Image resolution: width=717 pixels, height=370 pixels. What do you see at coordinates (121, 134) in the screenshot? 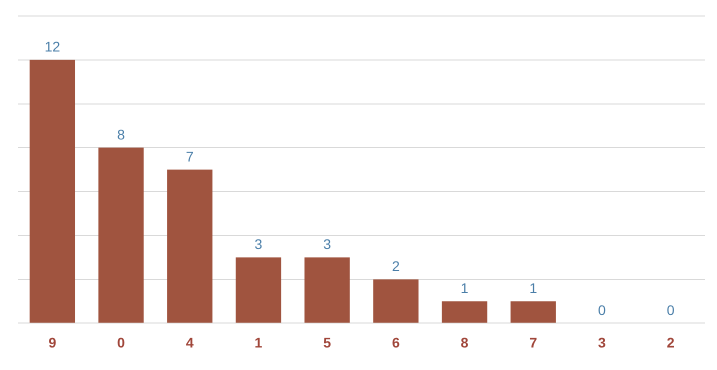
I see `data-label: 8` at bounding box center [121, 134].